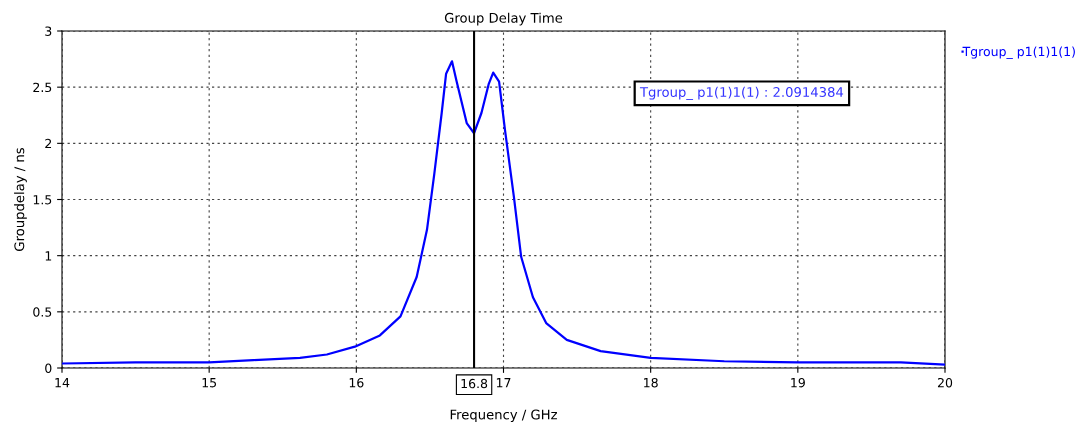  I want to click on y-tick-label: 1, so click(48, 256).